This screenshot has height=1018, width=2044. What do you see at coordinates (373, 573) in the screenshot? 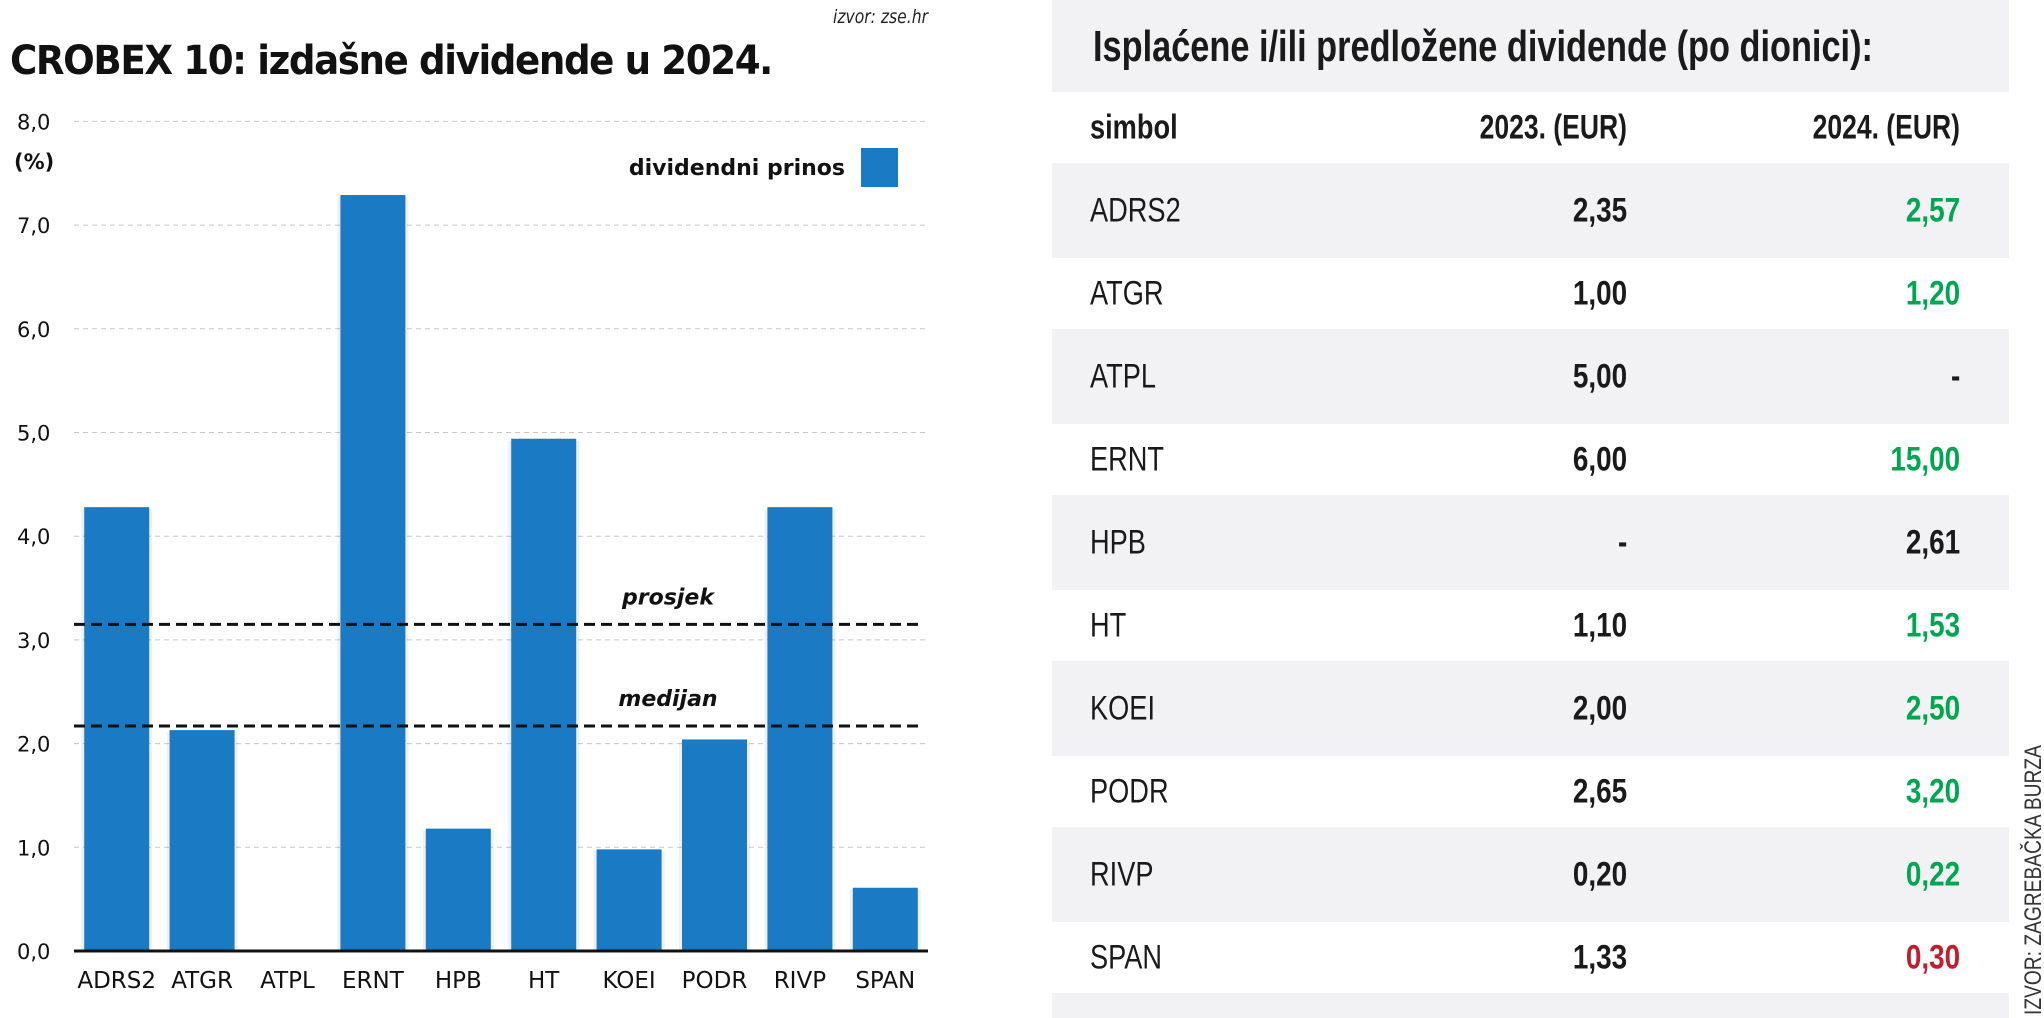
I see `bar-ernt` at bounding box center [373, 573].